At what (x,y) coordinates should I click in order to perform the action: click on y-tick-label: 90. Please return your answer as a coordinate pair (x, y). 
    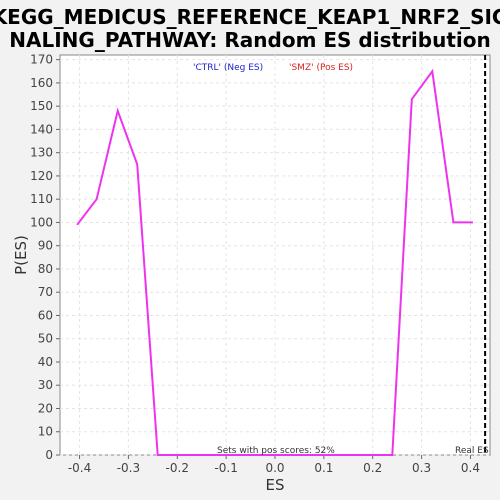
    Looking at the image, I should click on (45, 246).